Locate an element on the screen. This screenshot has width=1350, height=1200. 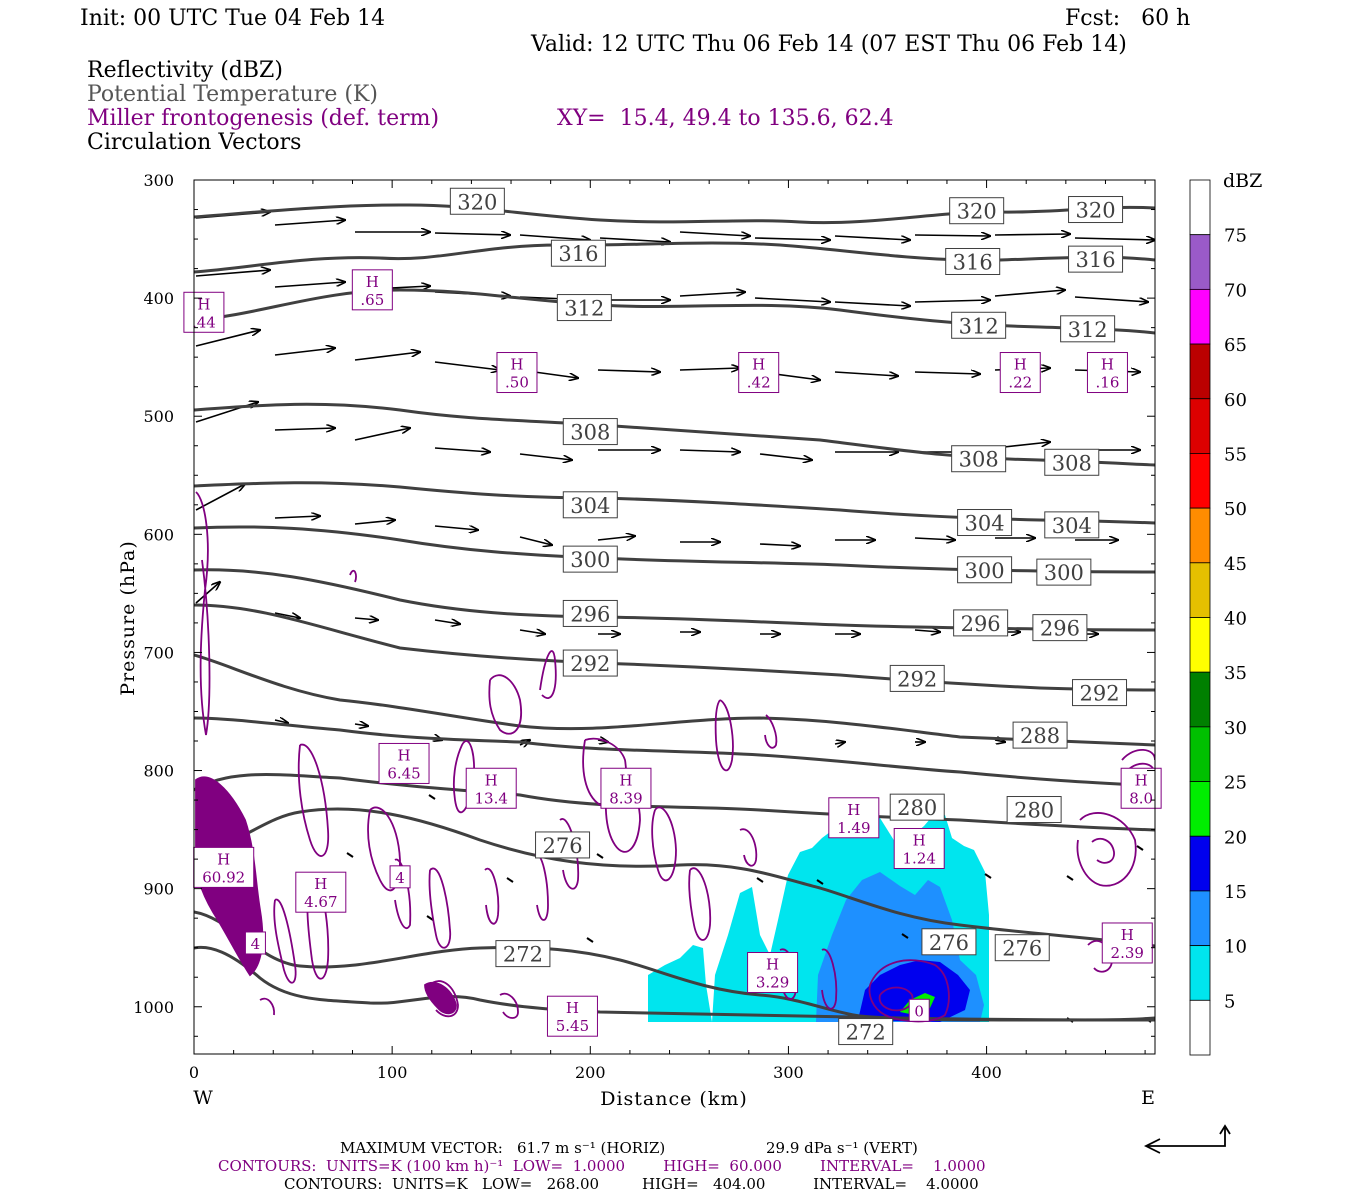
y-tick-label: 900 is located at coordinates (158, 889).